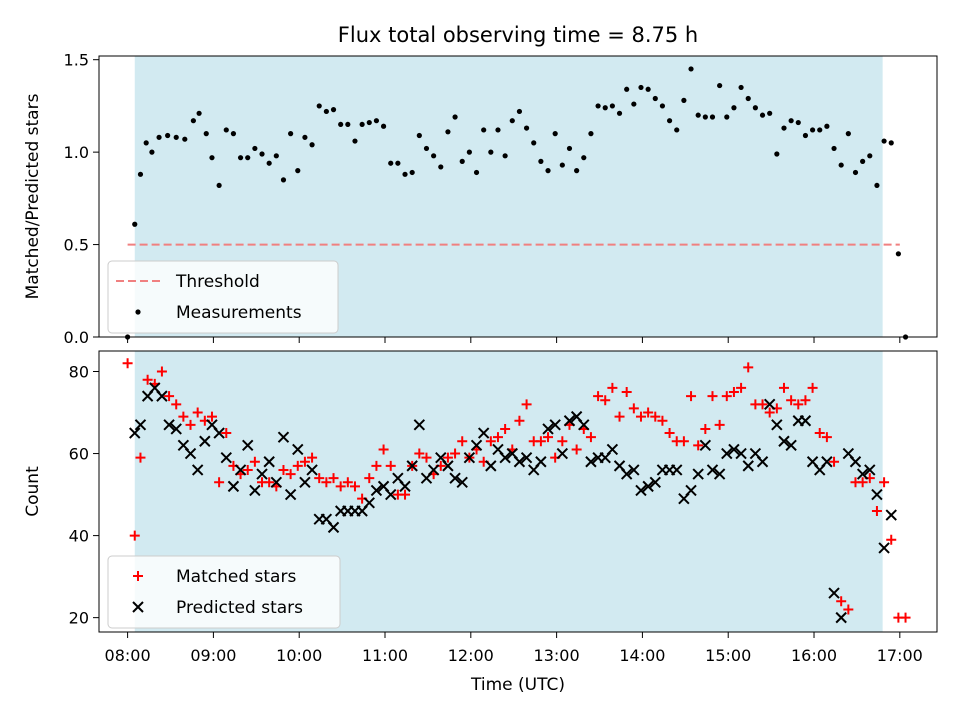 Image resolution: width=960 pixels, height=720 pixels. I want to click on legend-predicted-label: Predicted stars, so click(239, 608).